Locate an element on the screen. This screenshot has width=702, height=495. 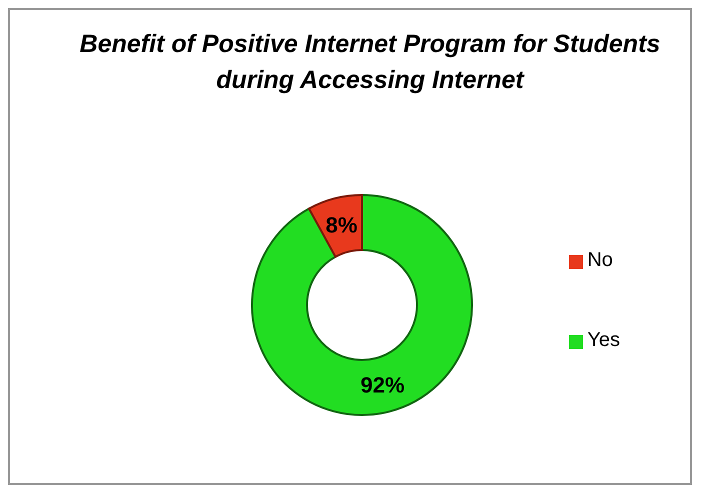
legend-label: Yes is located at coordinates (603, 340).